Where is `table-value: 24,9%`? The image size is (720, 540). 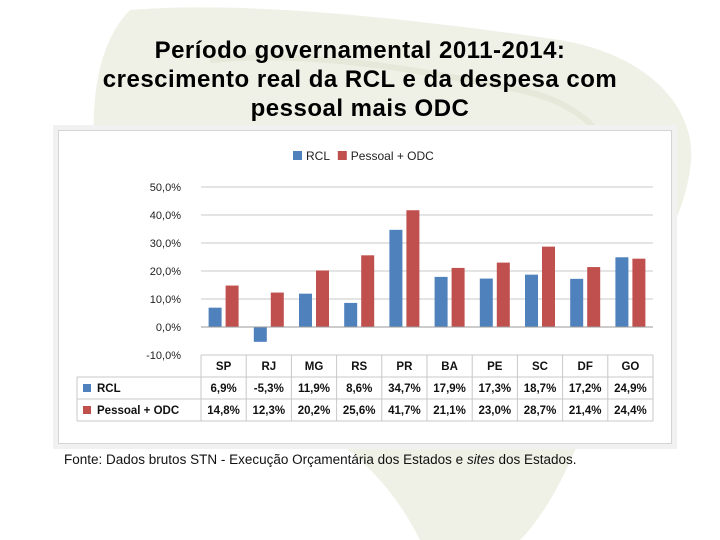
table-value: 24,9% is located at coordinates (630, 389).